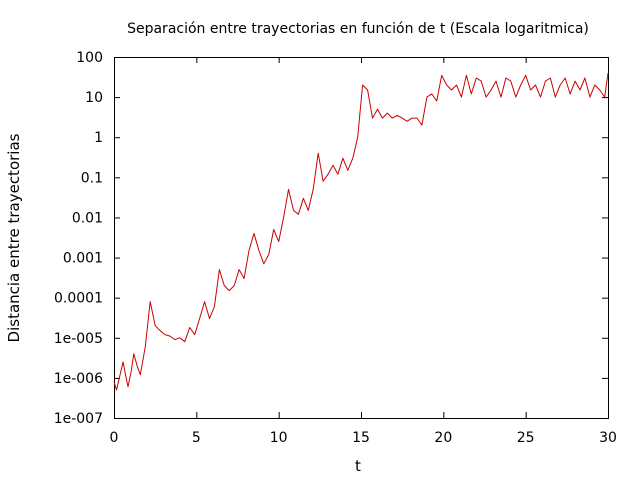  What do you see at coordinates (78, 379) in the screenshot?
I see `y-tick-label: 1e-006` at bounding box center [78, 379].